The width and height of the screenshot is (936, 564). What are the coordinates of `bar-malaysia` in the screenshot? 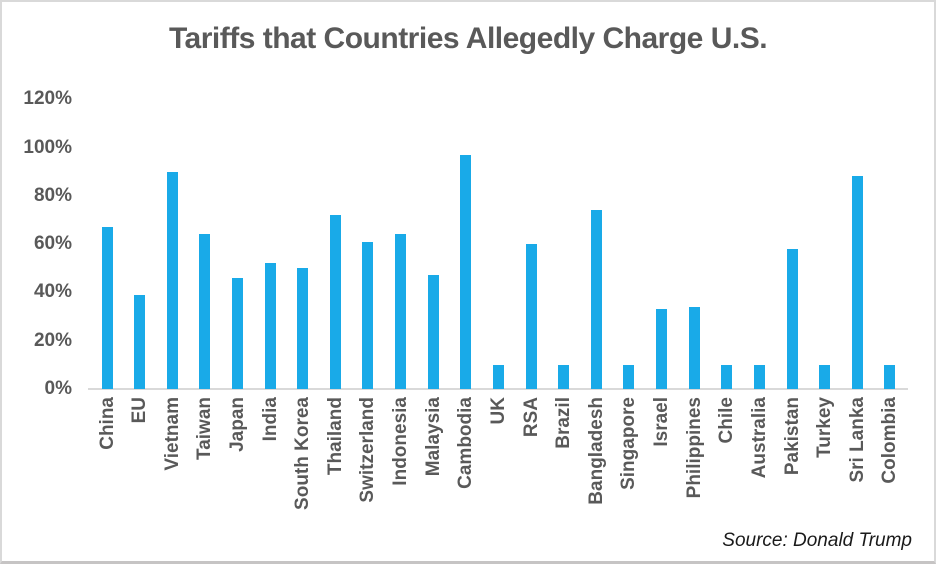 It's located at (433, 332).